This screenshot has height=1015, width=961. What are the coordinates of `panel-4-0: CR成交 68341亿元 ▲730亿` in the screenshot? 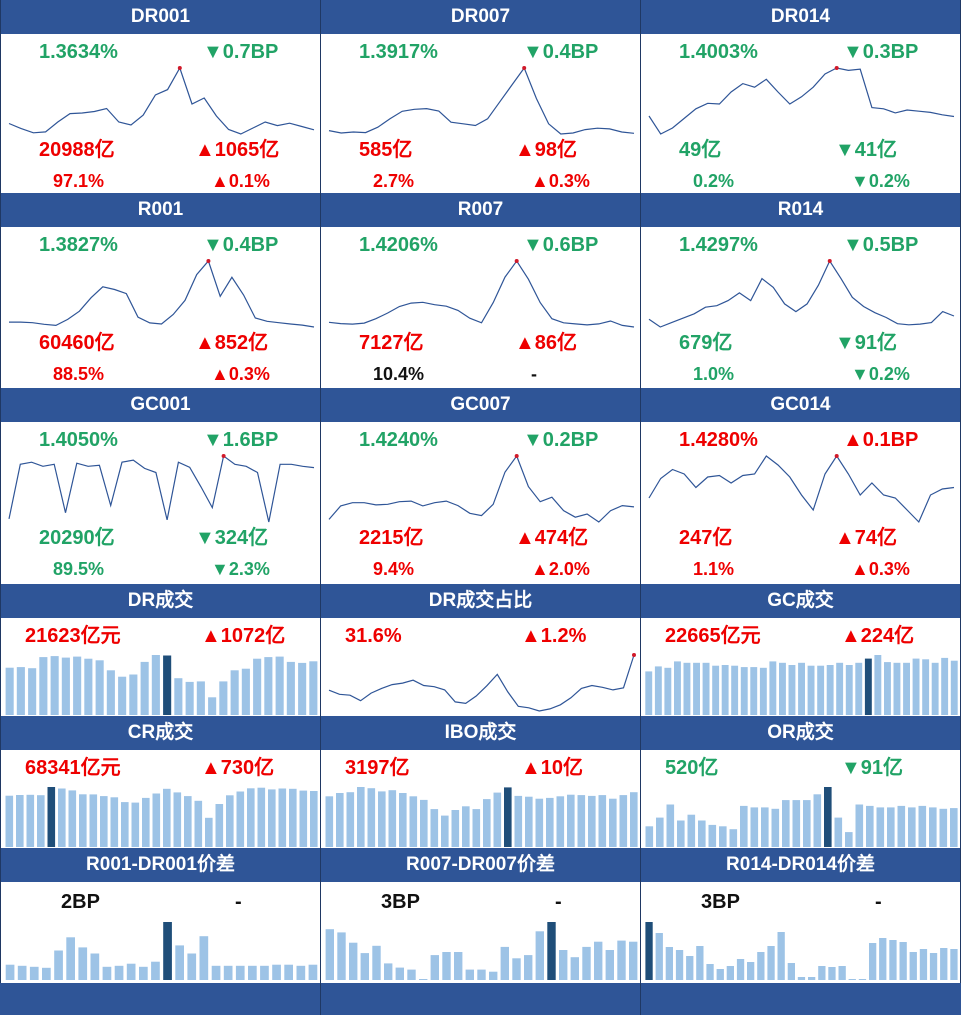 It's located at (160, 782).